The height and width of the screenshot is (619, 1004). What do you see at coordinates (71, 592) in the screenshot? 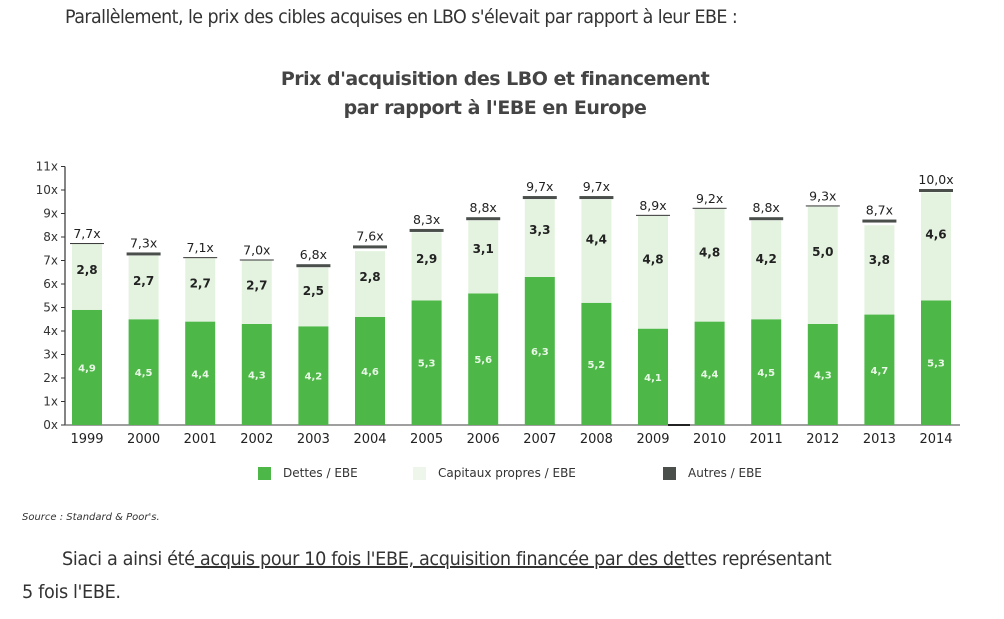
I see `body-paragraph-line-2: 5 fois l'EBE.` at bounding box center [71, 592].